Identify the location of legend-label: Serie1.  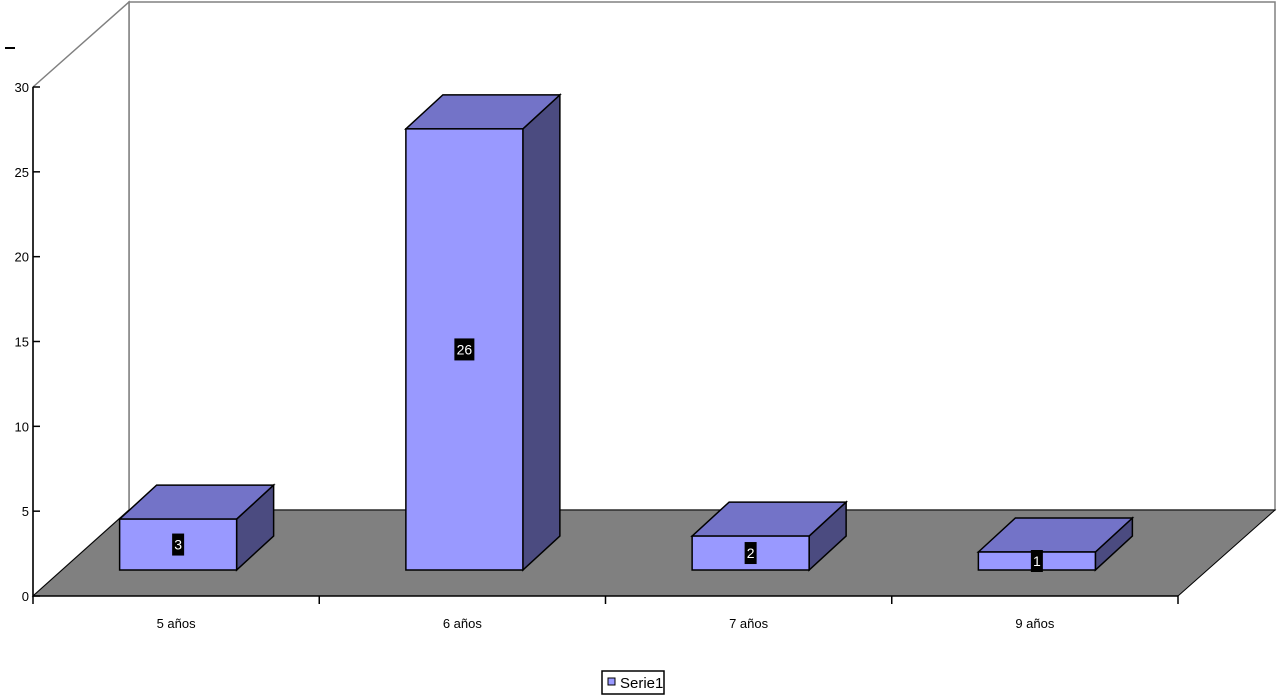
(641, 683).